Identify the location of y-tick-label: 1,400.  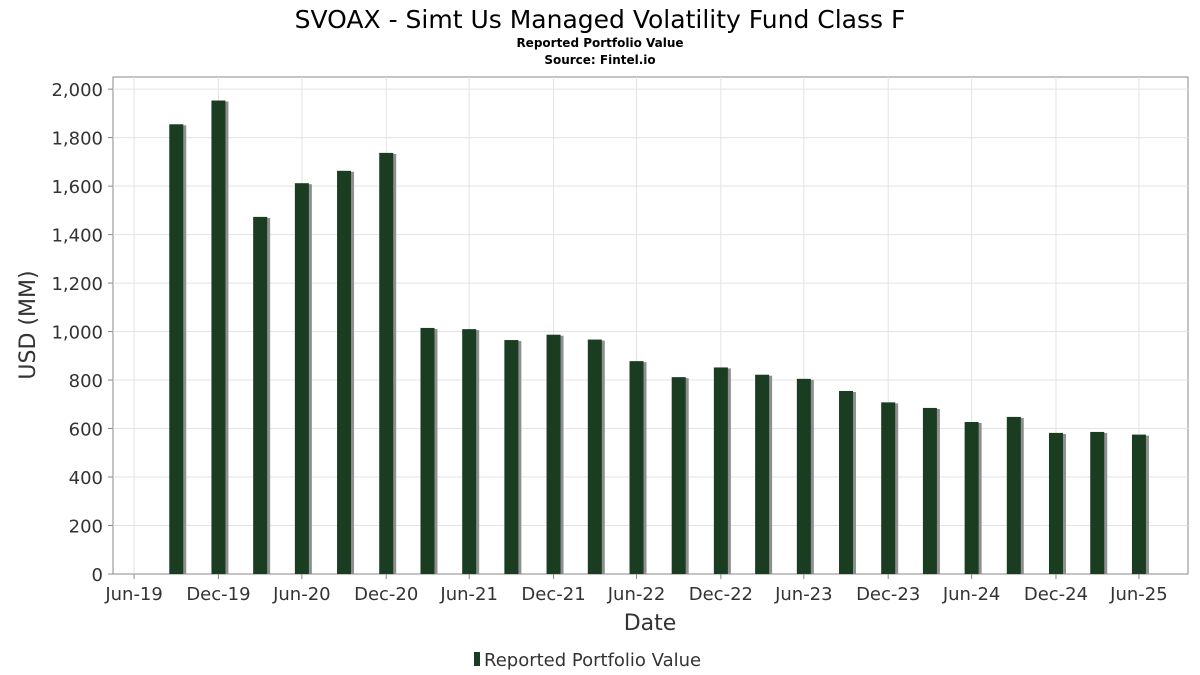
(77, 236).